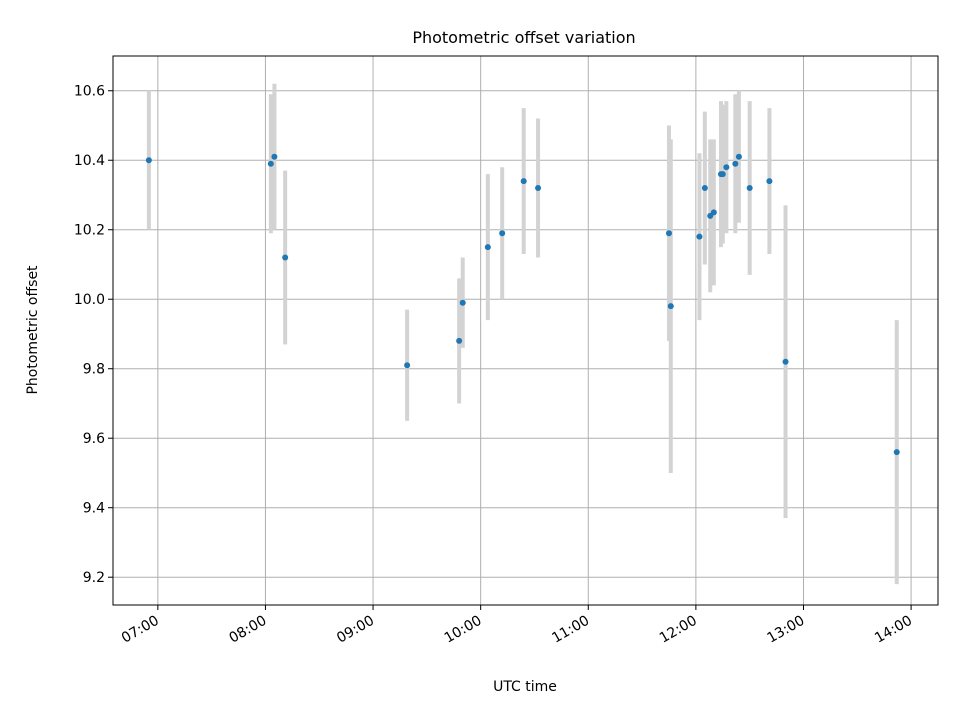 The image size is (960, 720). What do you see at coordinates (89, 161) in the screenshot?
I see `y-tick-label: 10.4` at bounding box center [89, 161].